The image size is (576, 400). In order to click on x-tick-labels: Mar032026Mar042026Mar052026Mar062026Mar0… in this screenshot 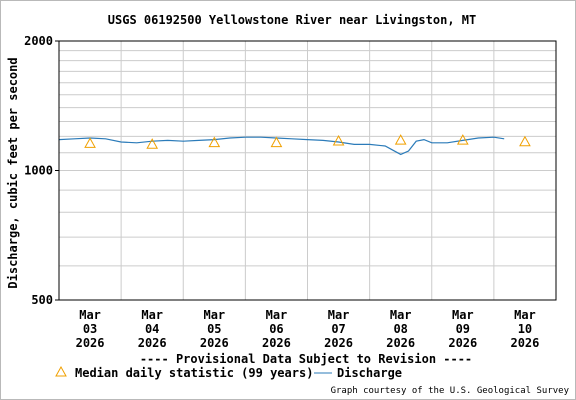, I will do `click(308, 329)`.